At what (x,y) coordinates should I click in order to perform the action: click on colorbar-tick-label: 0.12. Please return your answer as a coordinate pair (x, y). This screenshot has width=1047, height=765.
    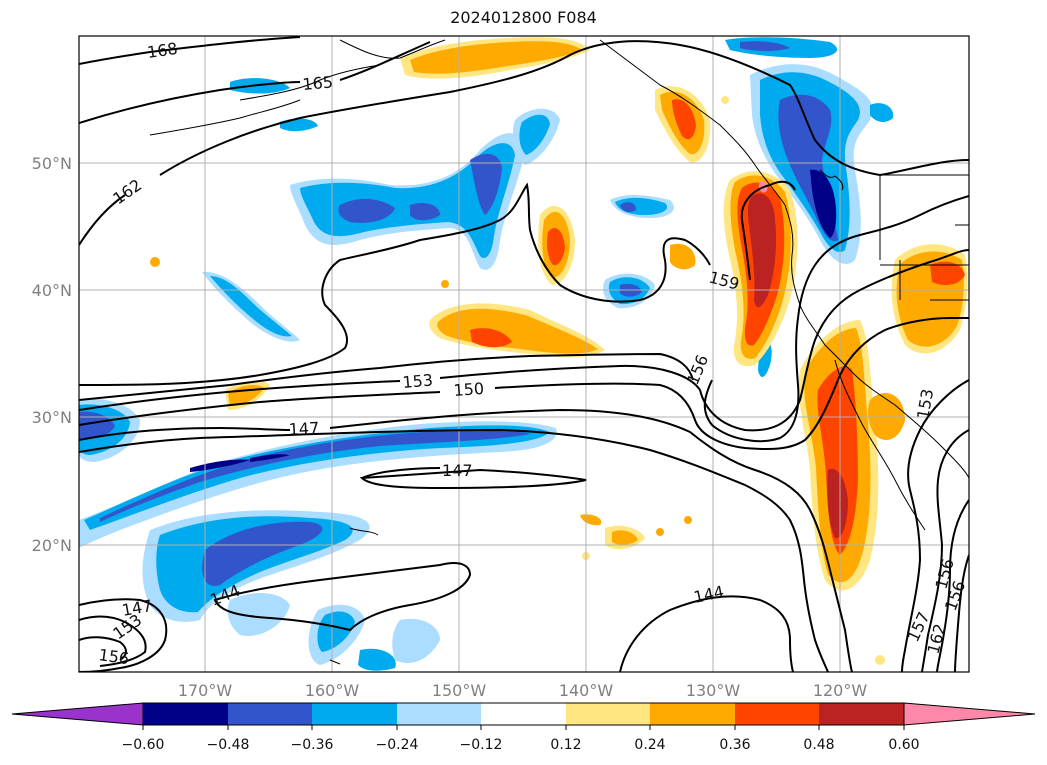
    Looking at the image, I should click on (565, 745).